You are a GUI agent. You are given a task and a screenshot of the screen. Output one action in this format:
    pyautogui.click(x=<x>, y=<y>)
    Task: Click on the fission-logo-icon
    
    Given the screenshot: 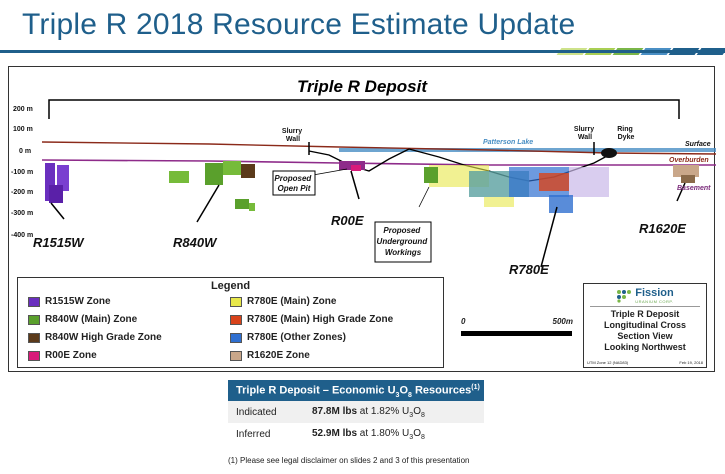 What is the action you would take?
    pyautogui.click(x=624, y=296)
    